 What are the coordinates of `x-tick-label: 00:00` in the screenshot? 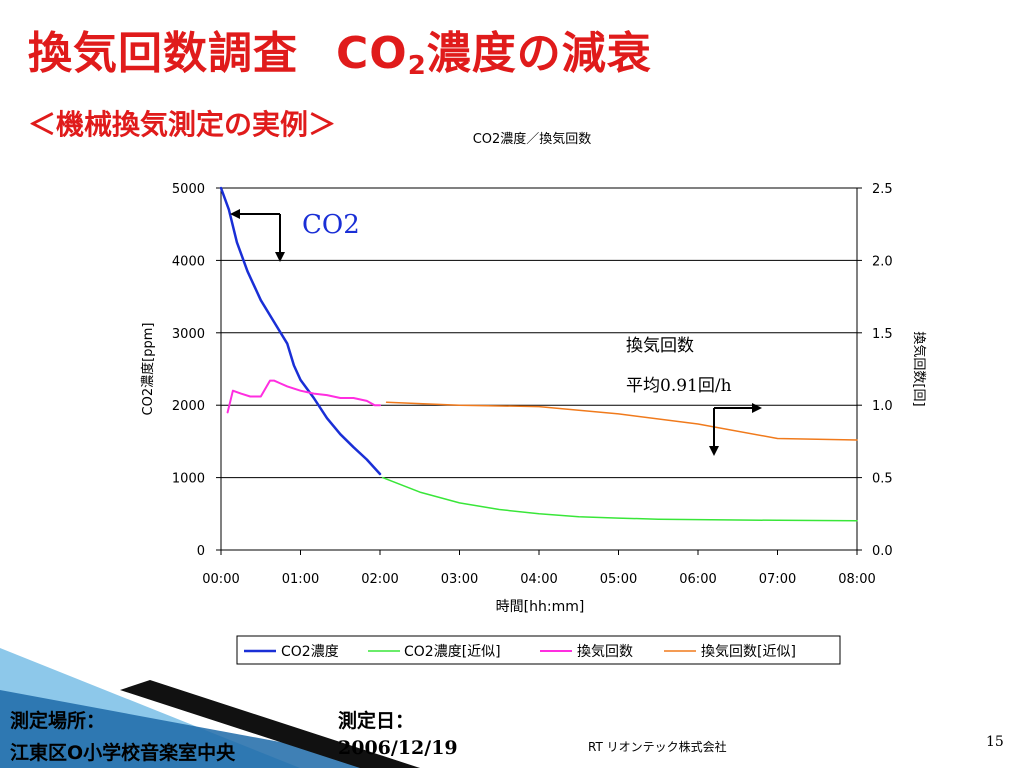 It's located at (220, 579).